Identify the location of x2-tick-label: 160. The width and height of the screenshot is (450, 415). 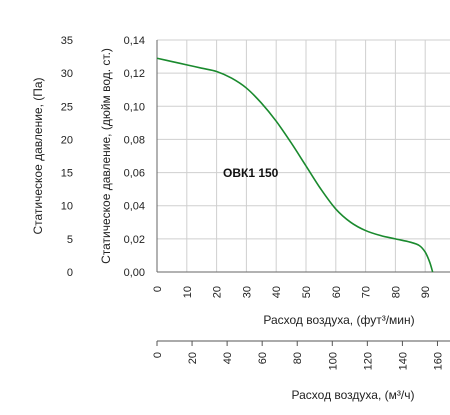
(438, 361).